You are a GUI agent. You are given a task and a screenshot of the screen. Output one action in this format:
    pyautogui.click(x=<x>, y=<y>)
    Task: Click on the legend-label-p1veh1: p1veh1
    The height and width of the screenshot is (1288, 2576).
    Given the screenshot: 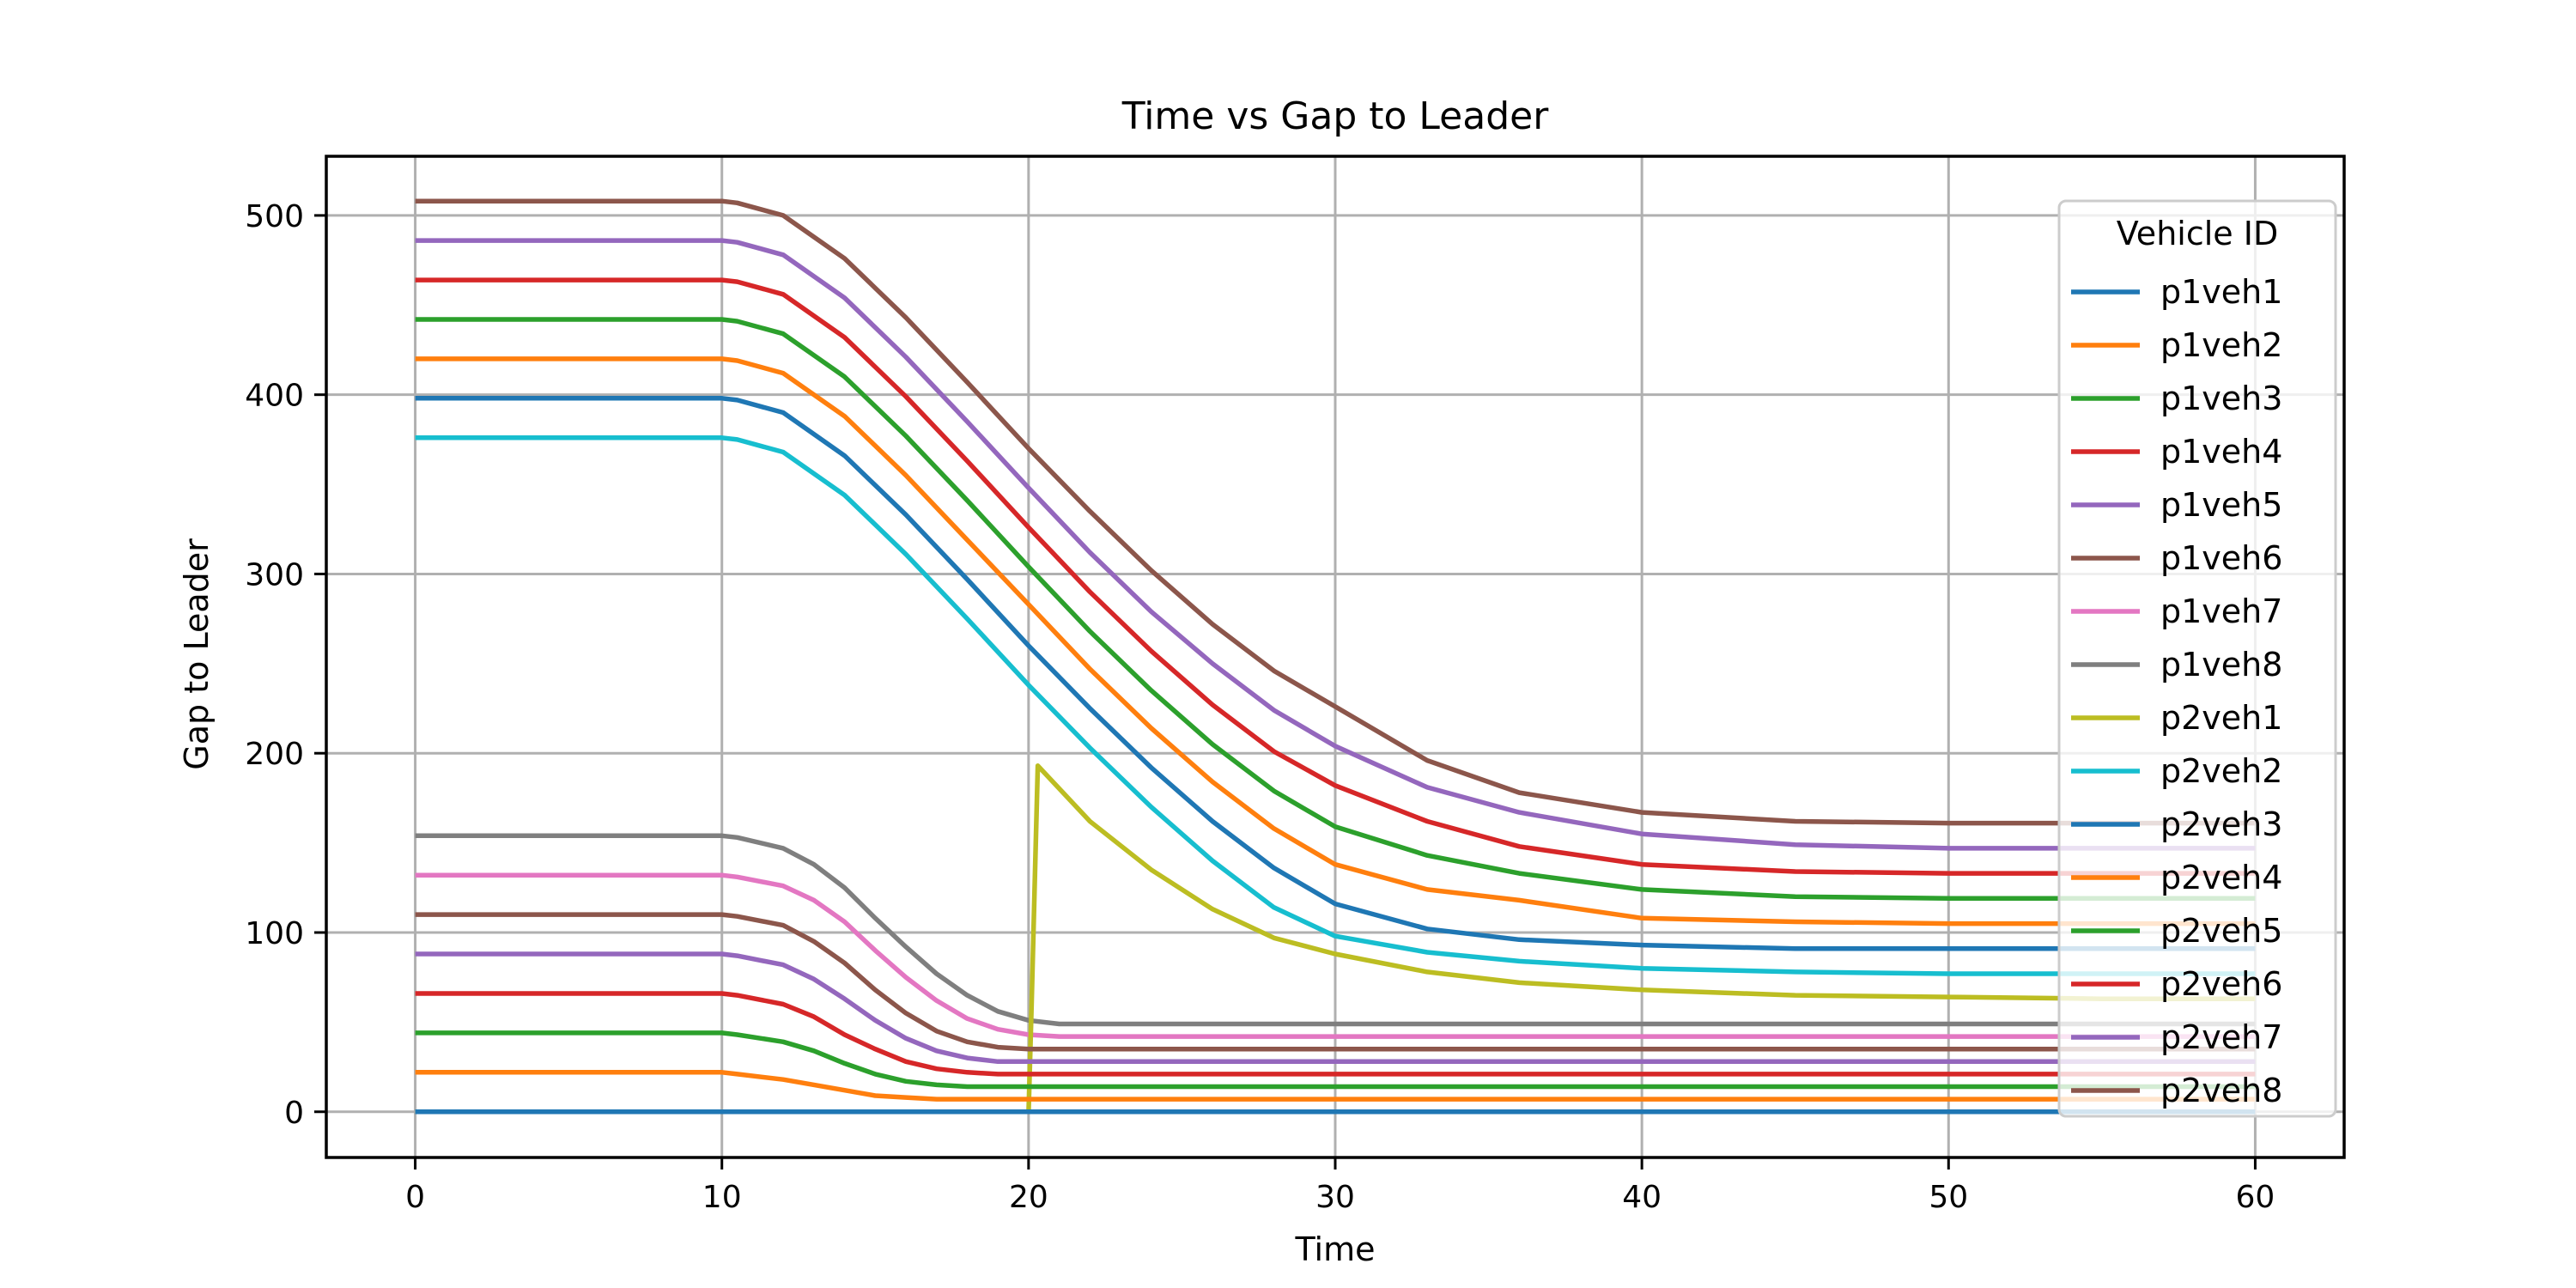 What is the action you would take?
    pyautogui.click(x=2221, y=292)
    